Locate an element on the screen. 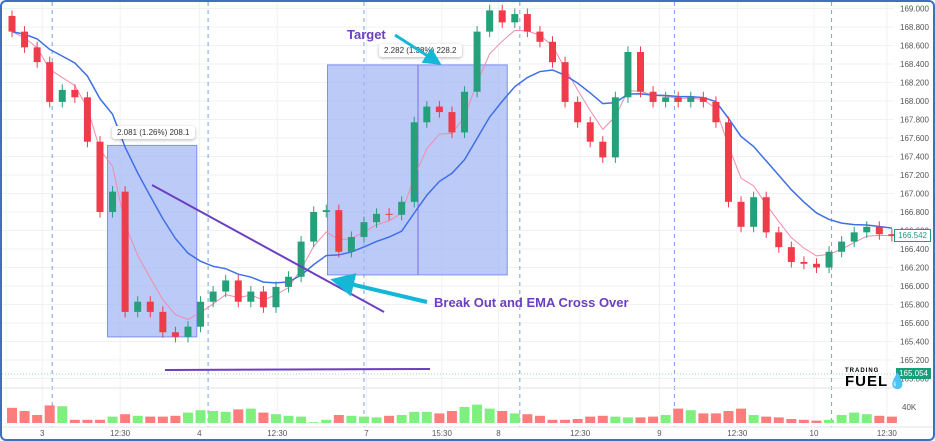  price-tick-label: 165.200 is located at coordinates (914, 360).